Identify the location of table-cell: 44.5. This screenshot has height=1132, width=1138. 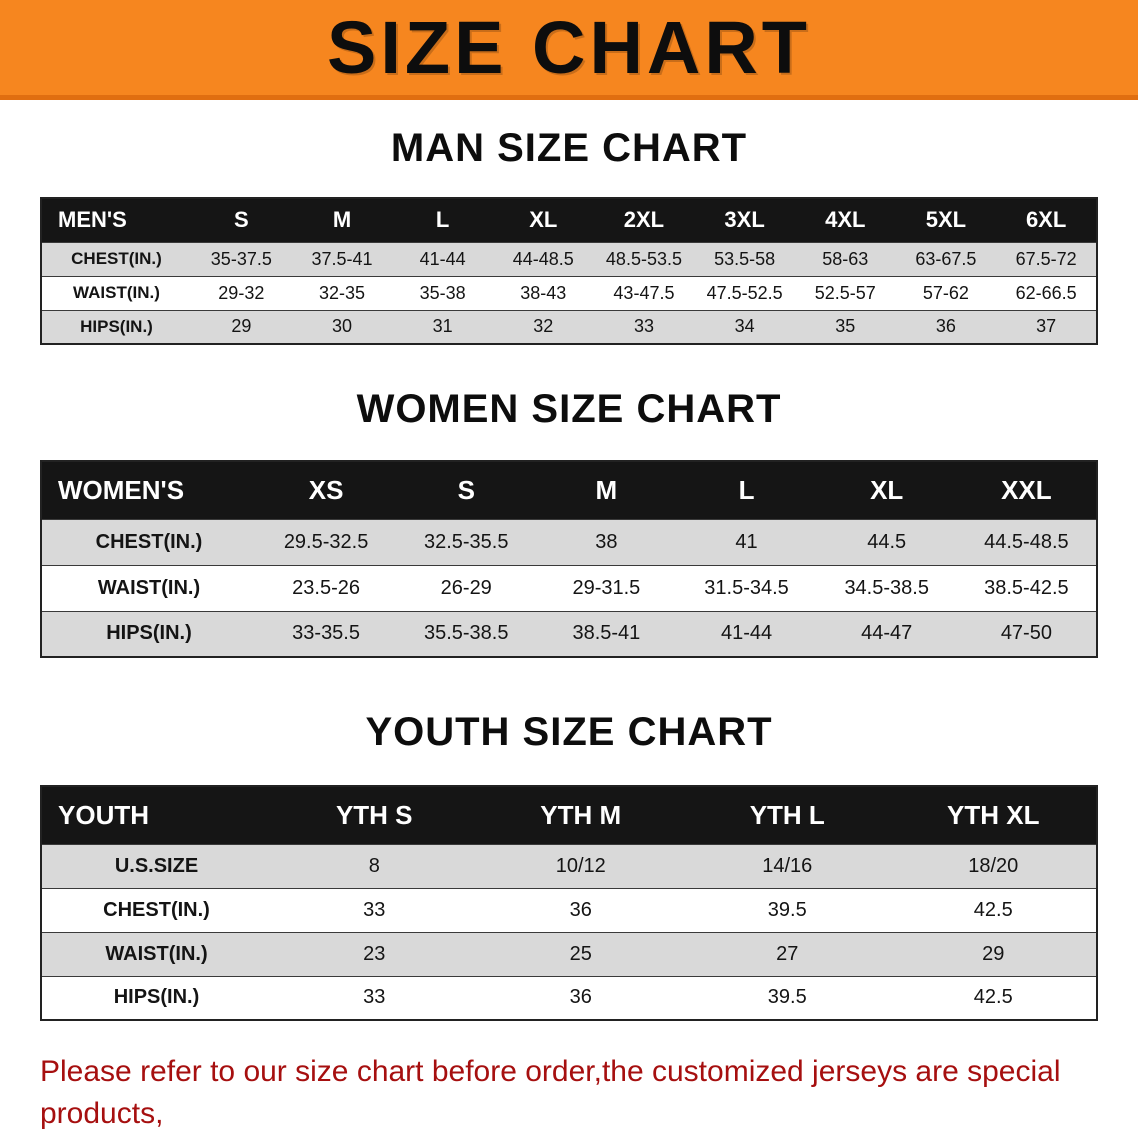
(886, 541).